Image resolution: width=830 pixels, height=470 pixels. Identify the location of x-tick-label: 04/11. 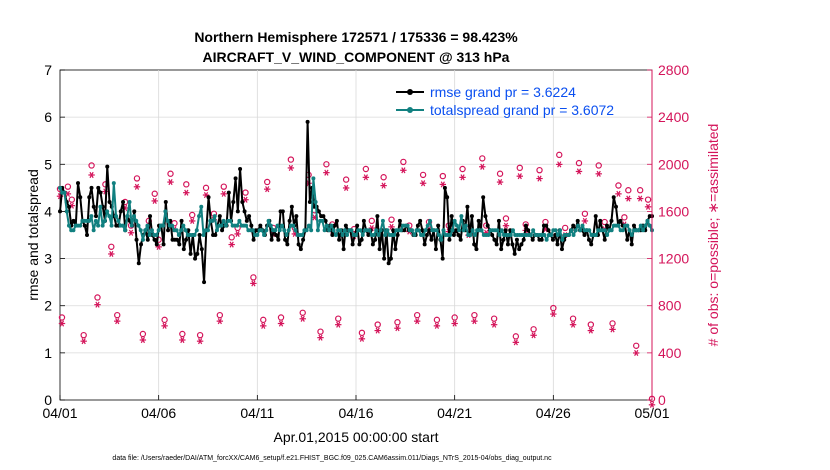
(257, 413).